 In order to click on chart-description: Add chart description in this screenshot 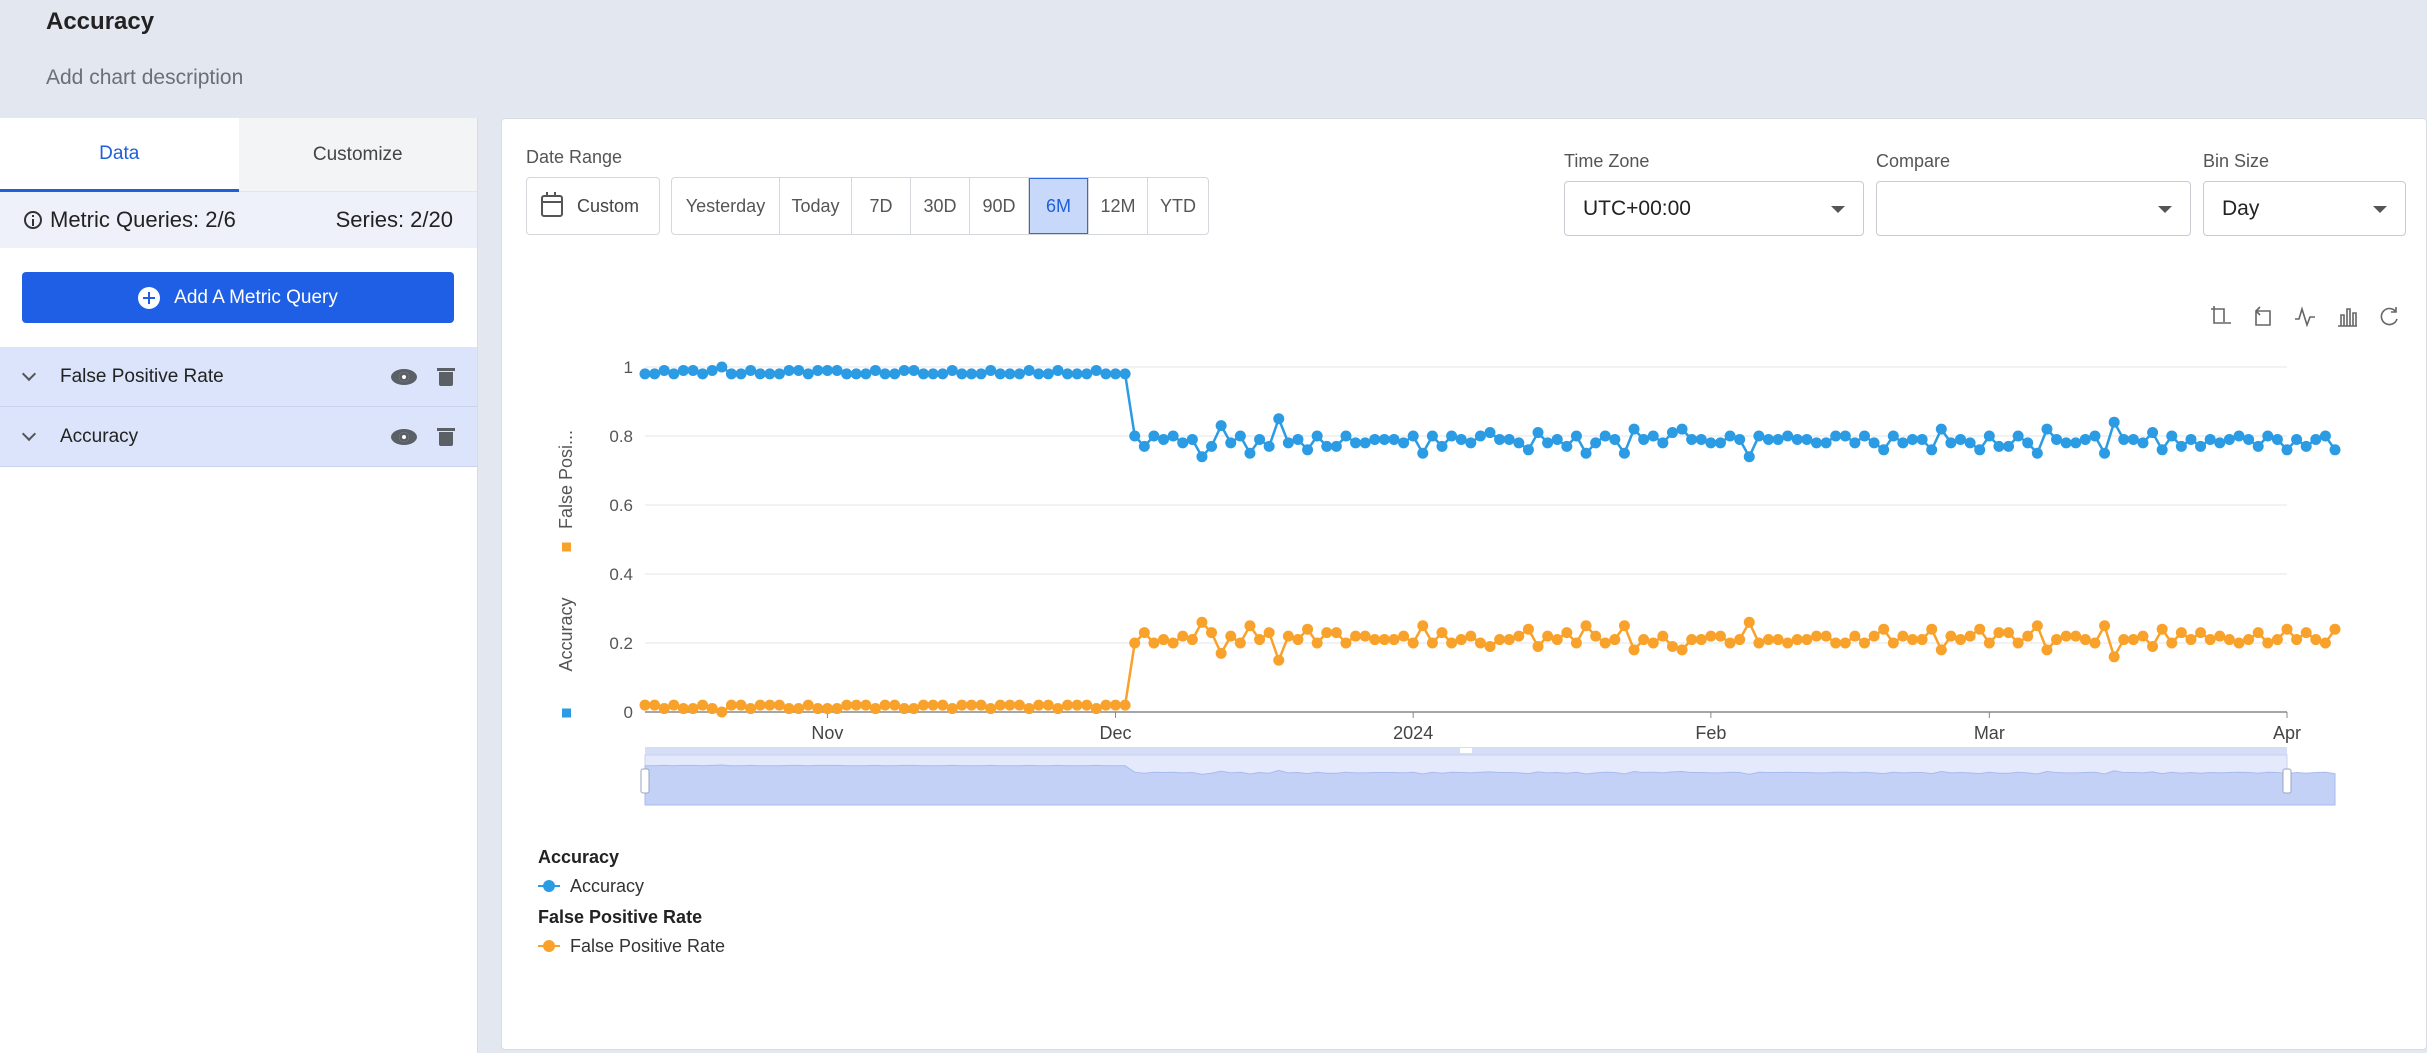, I will do `click(145, 77)`.